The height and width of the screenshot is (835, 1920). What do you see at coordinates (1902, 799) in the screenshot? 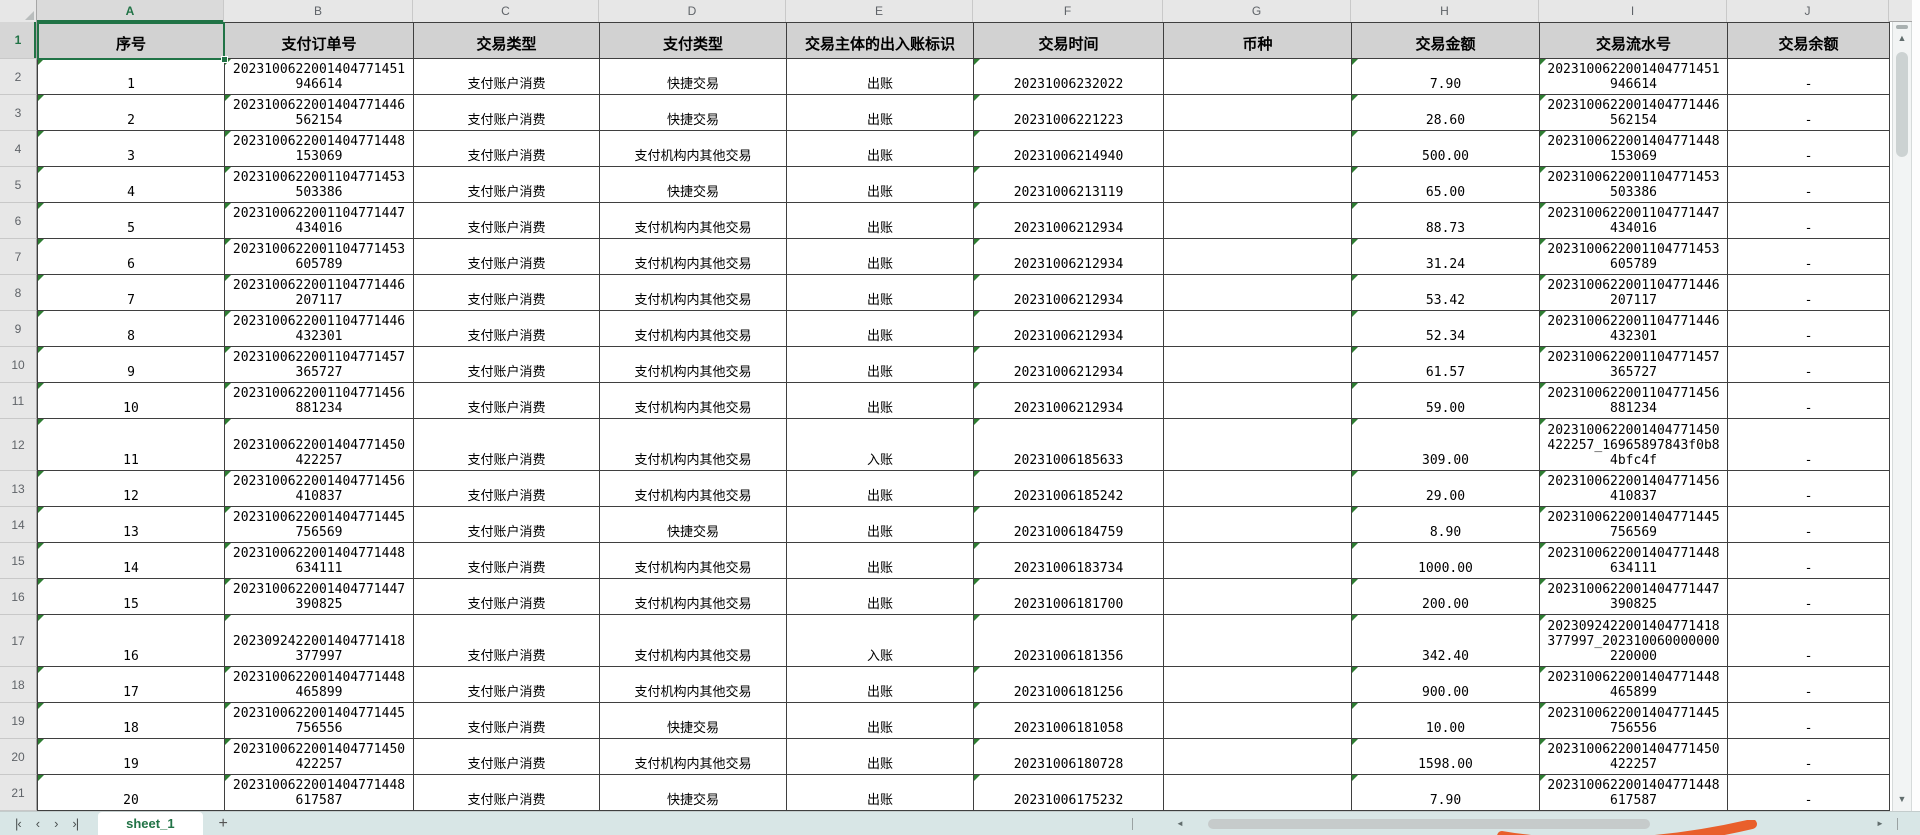
I see `scroll-down-icon: ▼` at bounding box center [1902, 799].